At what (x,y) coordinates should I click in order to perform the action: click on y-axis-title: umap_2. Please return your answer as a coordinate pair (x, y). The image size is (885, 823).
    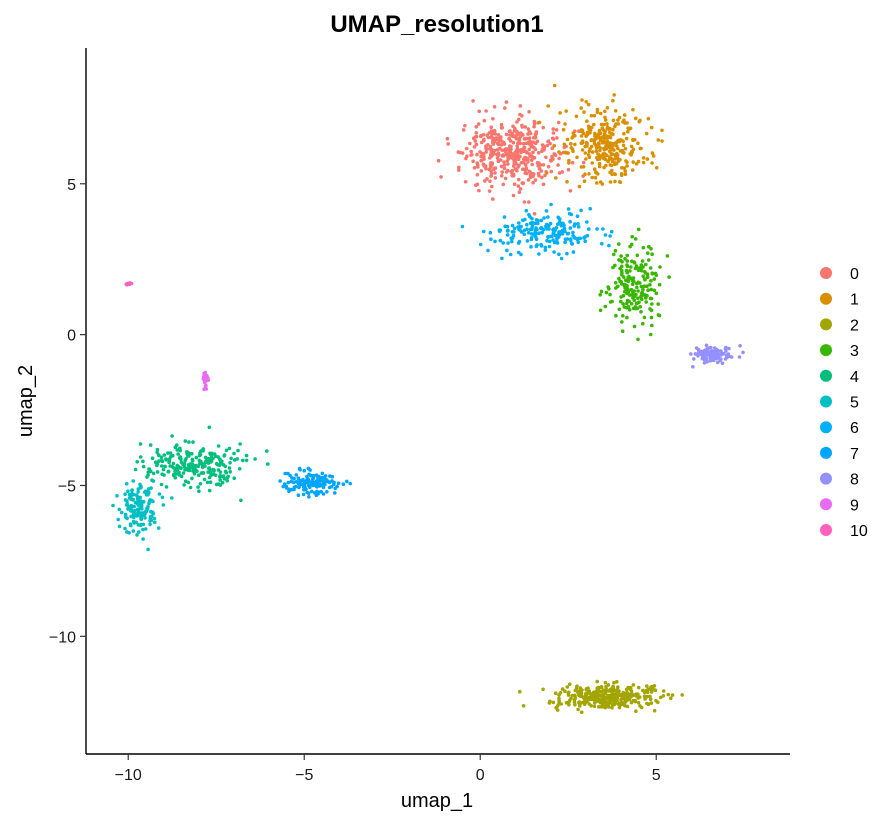
    Looking at the image, I should click on (26, 401).